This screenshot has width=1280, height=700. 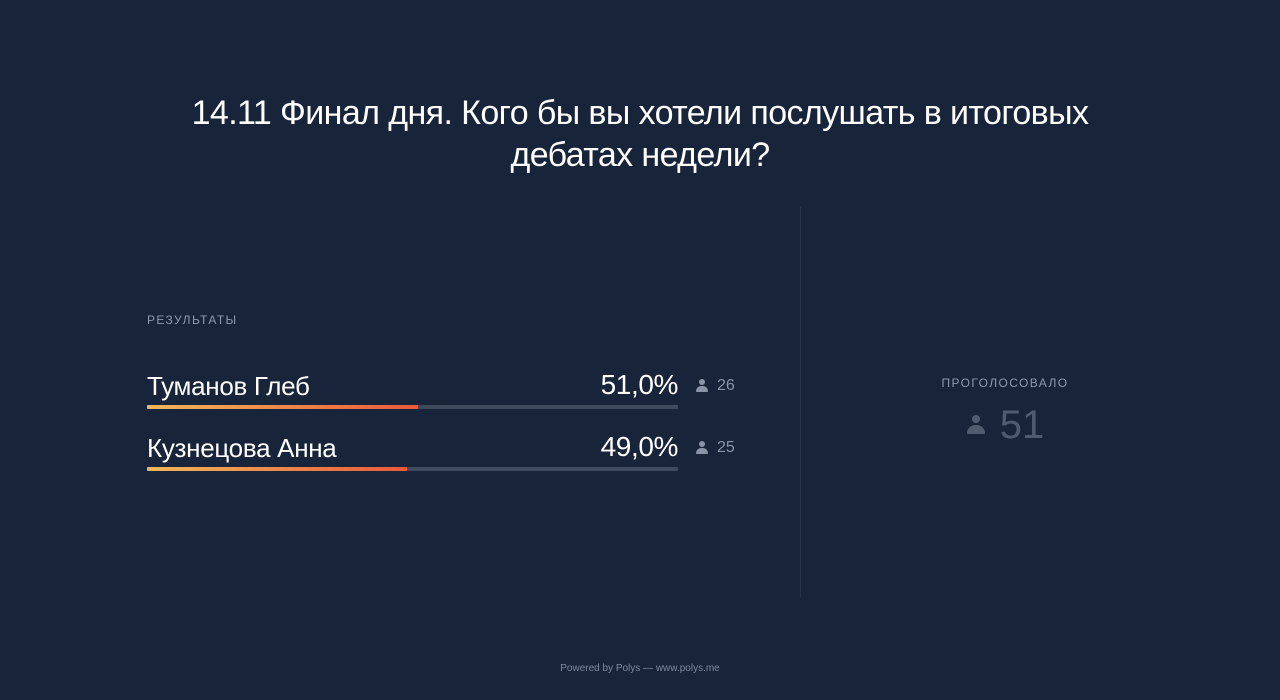 I want to click on vote-count-value: 25, so click(x=726, y=447).